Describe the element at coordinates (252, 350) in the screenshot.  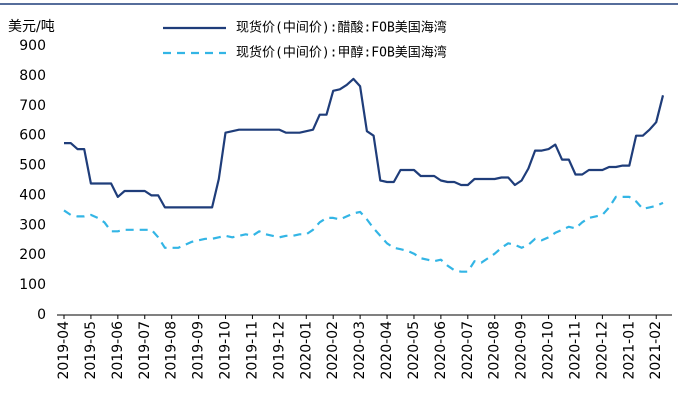
I see `x-tick-label: 2019-11` at that location.